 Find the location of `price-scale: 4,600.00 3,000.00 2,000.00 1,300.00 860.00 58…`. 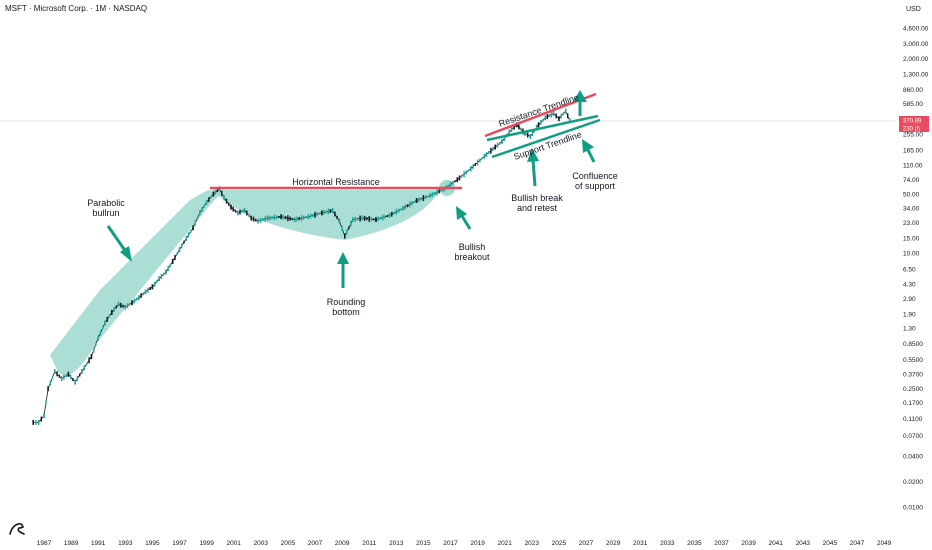

price-scale: 4,600.00 3,000.00 2,000.00 1,300.00 860.00 58… is located at coordinates (916, 268).